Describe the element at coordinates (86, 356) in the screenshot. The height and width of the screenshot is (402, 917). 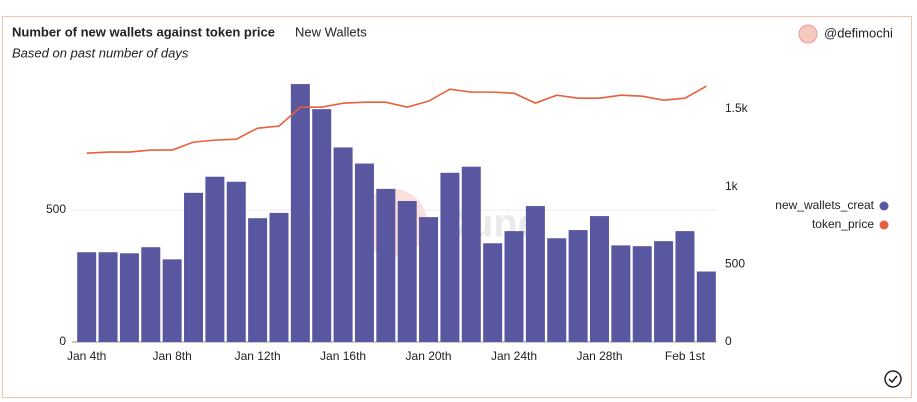
I see `x-tick-label: Jan 4th` at that location.